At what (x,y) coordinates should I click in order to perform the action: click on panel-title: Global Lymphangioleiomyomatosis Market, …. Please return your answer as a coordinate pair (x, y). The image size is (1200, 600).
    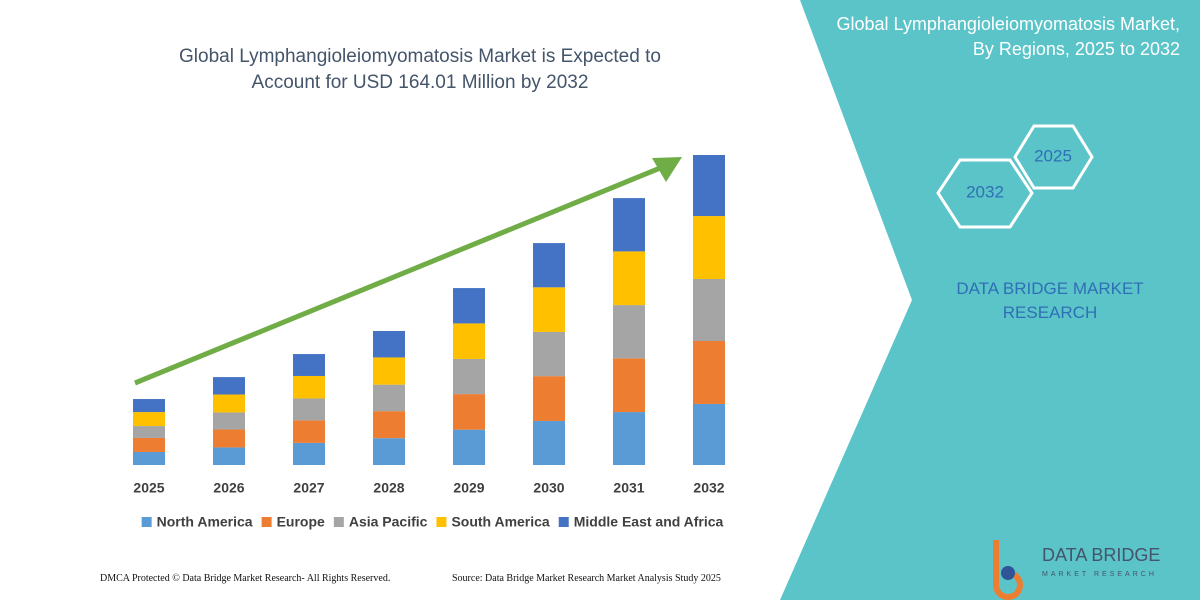
    Looking at the image, I should click on (1008, 36).